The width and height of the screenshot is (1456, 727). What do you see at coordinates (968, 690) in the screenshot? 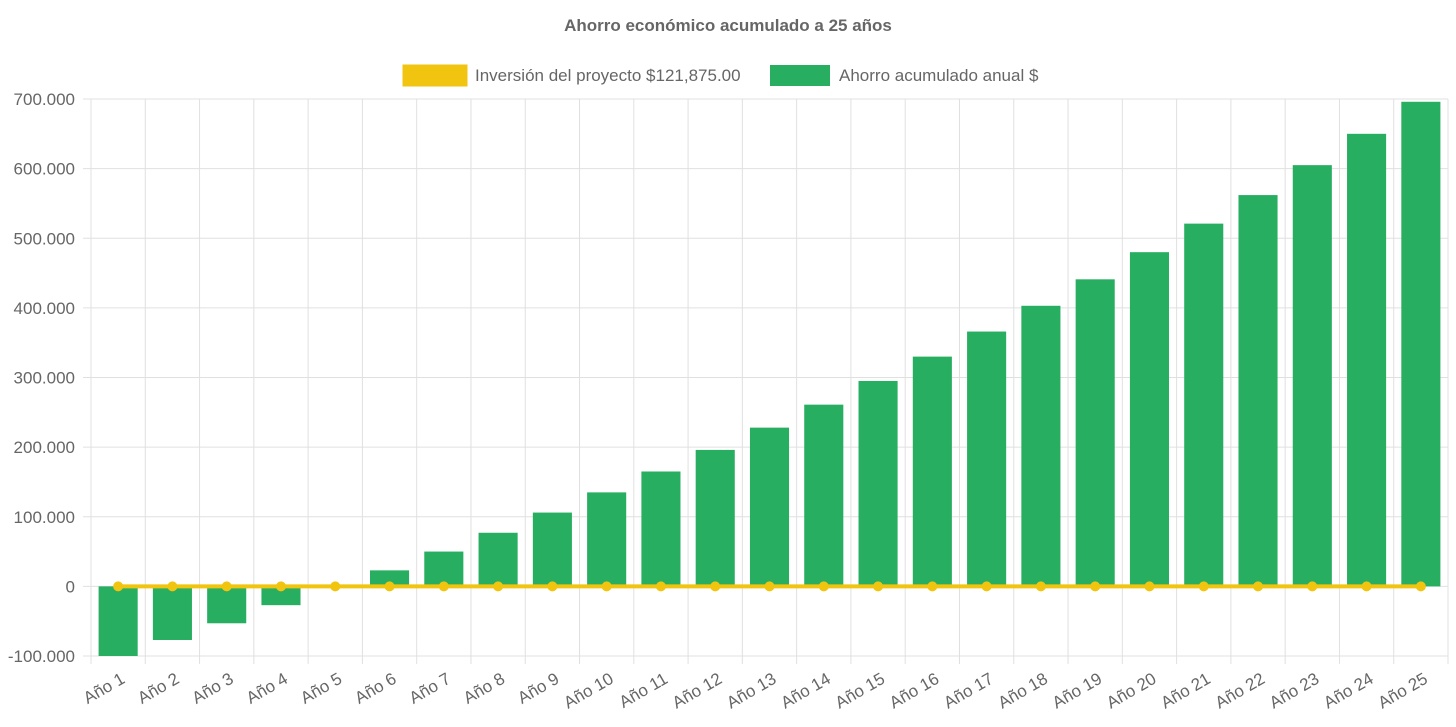
I see `x-tick-label: Año 17` at bounding box center [968, 690].